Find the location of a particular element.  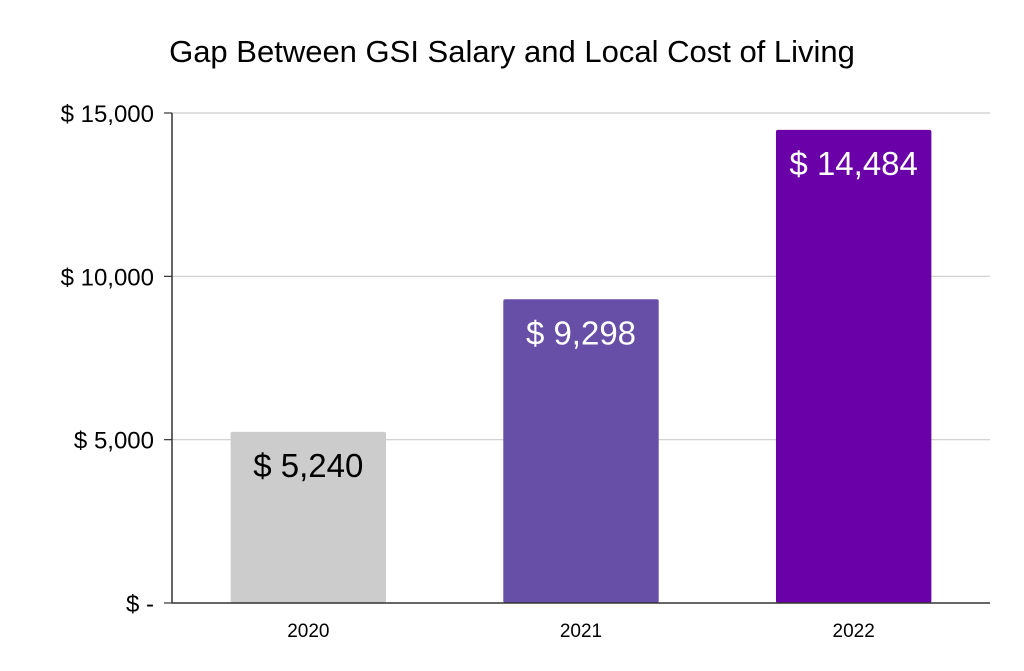

data-label-2022: $ 14,484 is located at coordinates (853, 163).